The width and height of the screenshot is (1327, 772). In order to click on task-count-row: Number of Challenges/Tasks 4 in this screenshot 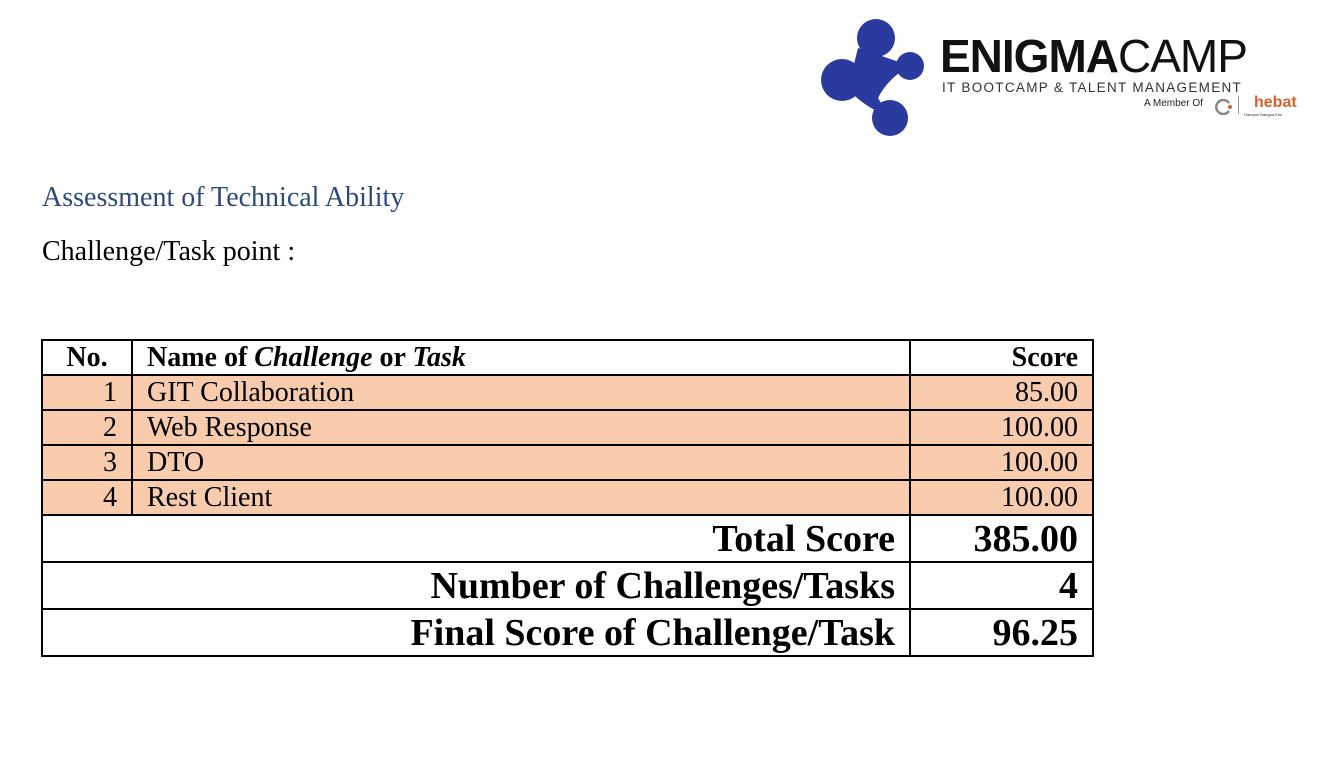, I will do `click(567, 585)`.